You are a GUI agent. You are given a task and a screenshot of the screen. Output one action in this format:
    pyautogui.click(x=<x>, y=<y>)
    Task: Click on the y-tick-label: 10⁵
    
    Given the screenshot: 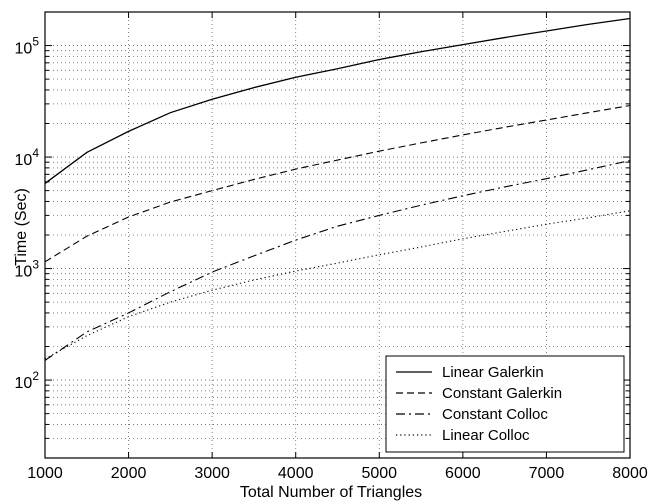 What is the action you would take?
    pyautogui.click(x=27, y=46)
    